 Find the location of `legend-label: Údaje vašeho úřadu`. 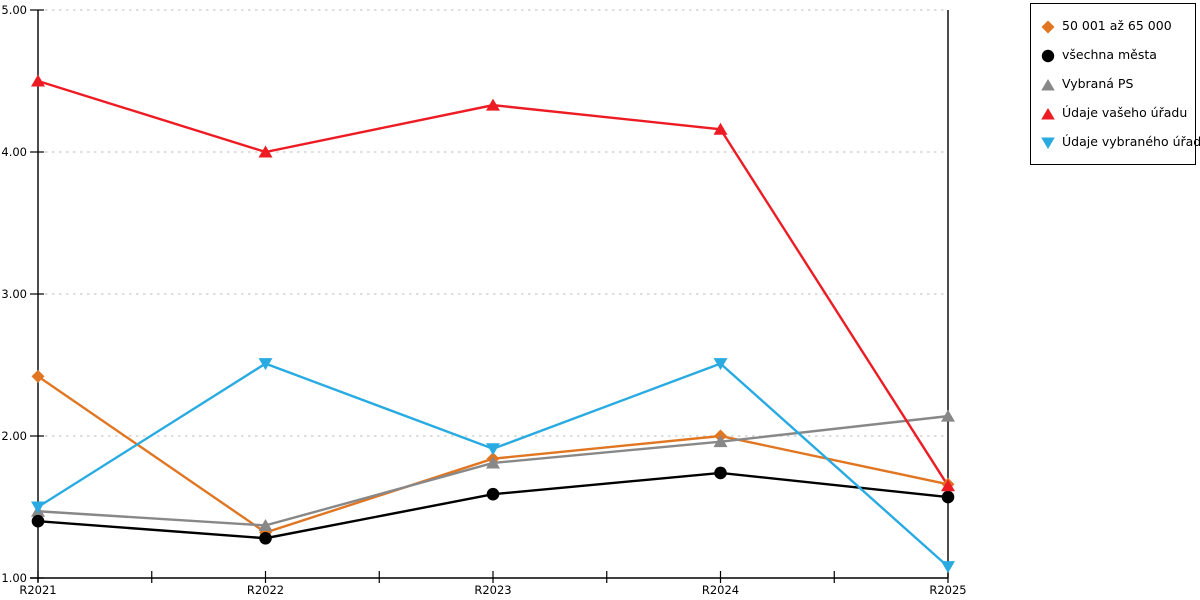

legend-label: Údaje vašeho úřadu is located at coordinates (1125, 112).